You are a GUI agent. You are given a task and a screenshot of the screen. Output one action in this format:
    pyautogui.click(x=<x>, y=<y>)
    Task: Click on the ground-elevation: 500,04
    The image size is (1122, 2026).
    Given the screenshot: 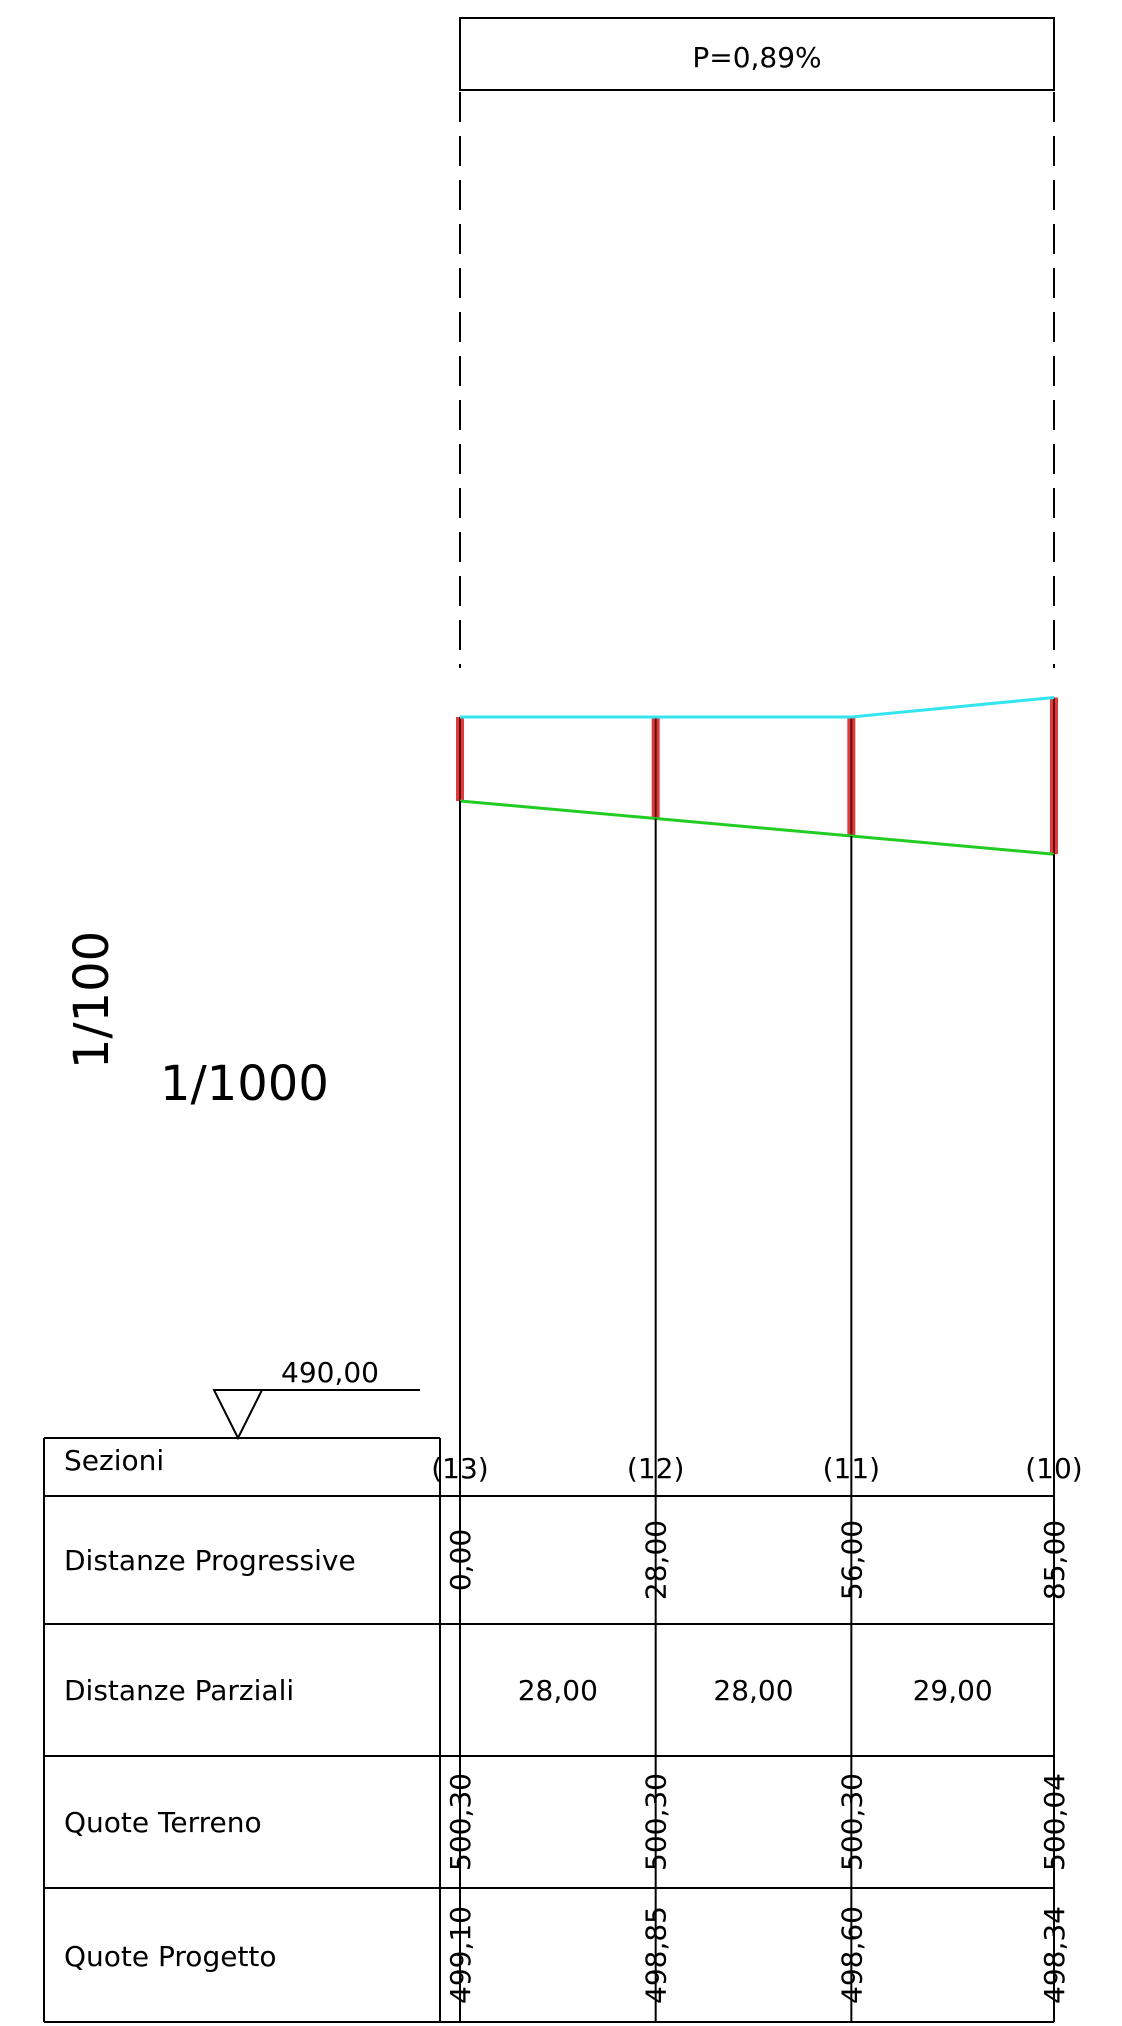 What is the action you would take?
    pyautogui.click(x=1054, y=1822)
    